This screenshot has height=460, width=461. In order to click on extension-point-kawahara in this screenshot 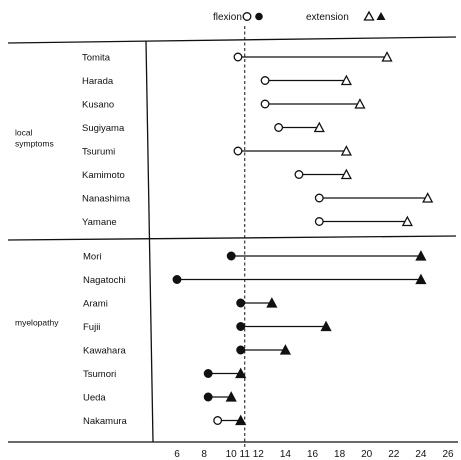, I will do `click(285, 349)`.